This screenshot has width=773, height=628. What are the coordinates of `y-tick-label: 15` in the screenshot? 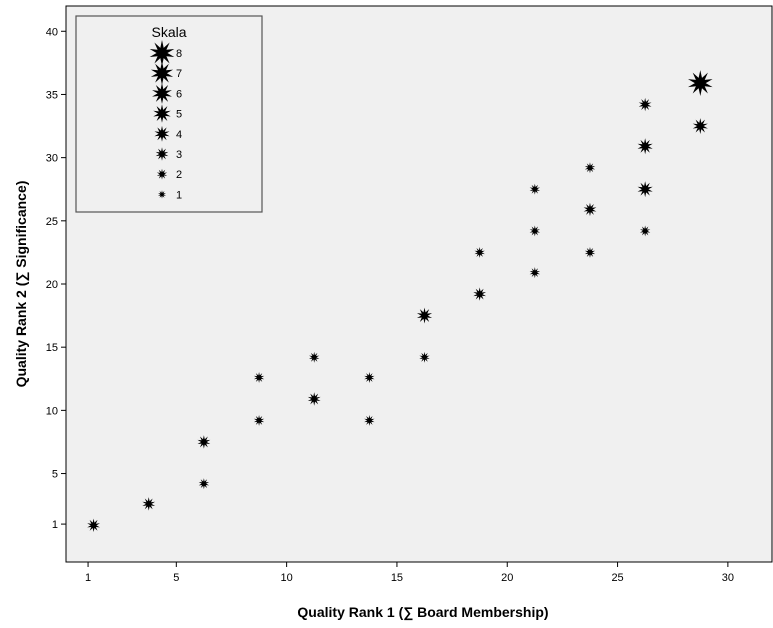 It's located at (52, 348).